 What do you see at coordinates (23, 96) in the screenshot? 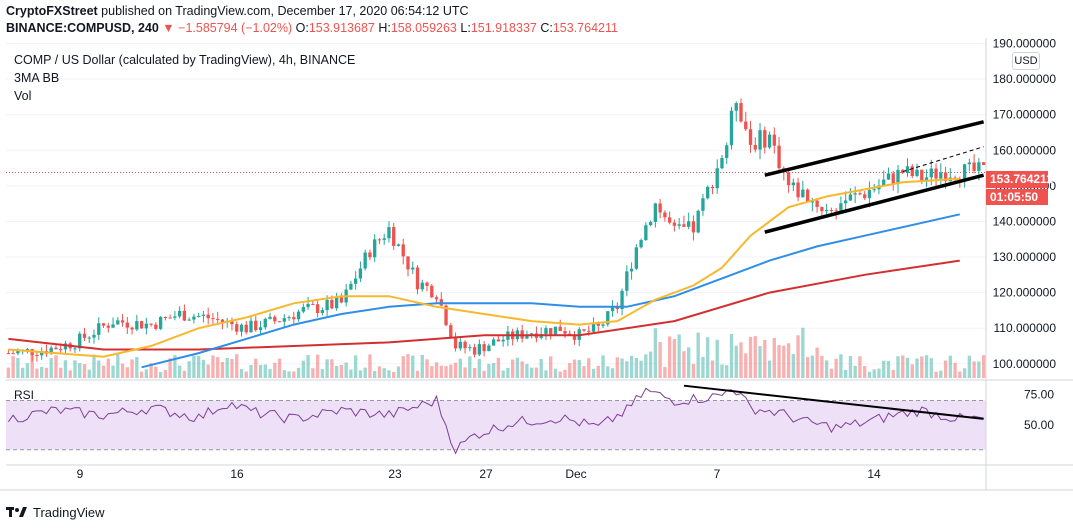
I see `volume-legend: Vol` at bounding box center [23, 96].